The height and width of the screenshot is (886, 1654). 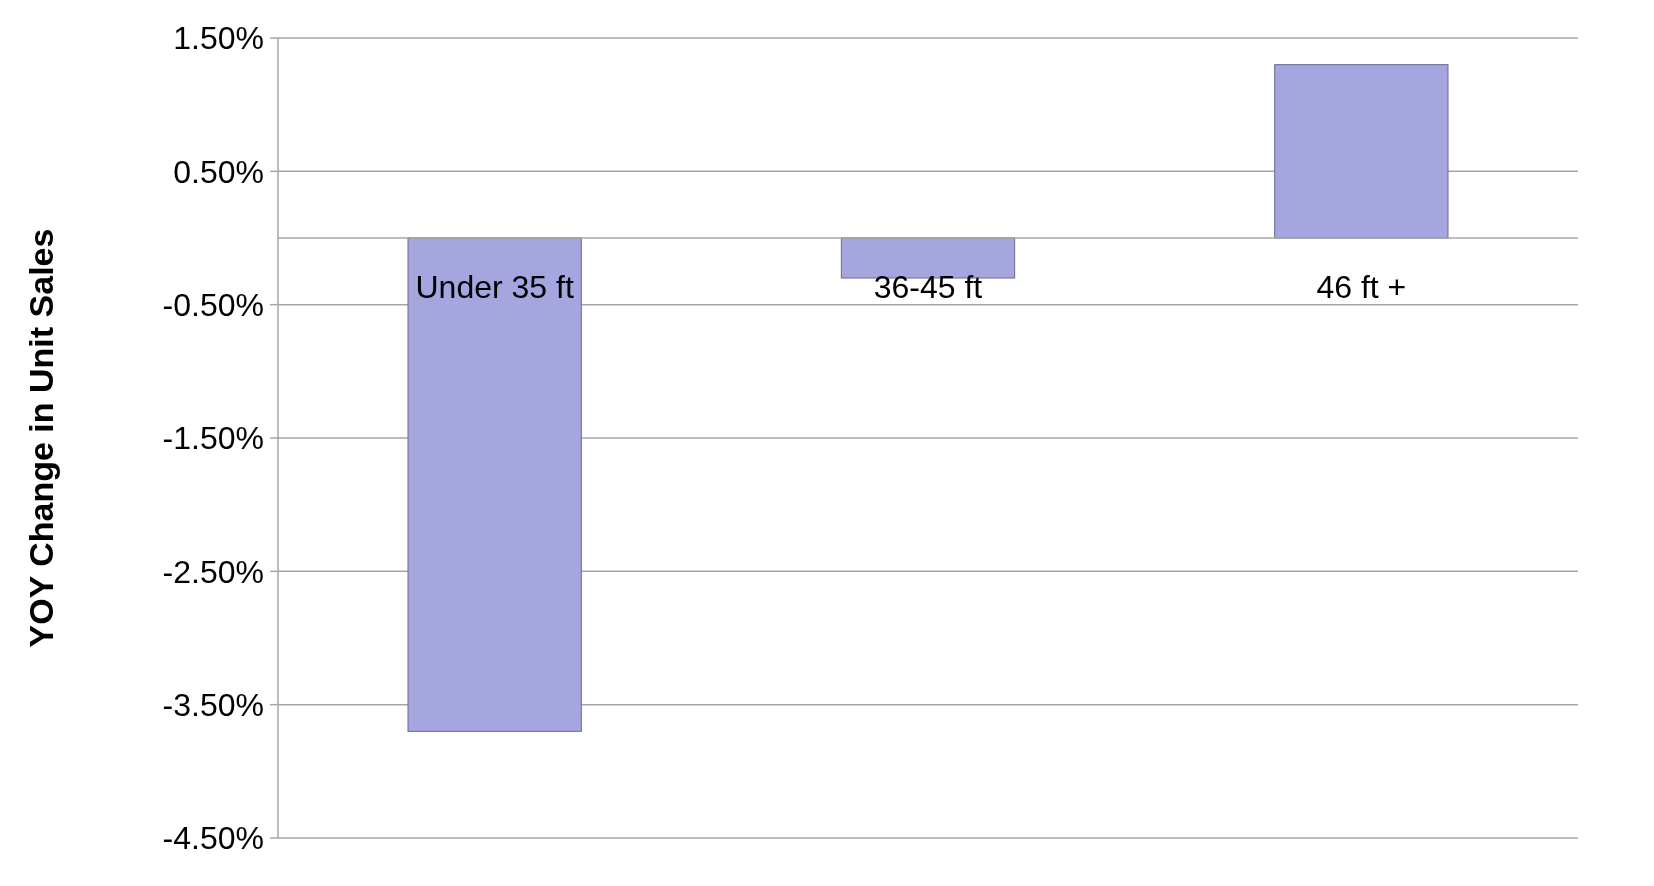 What do you see at coordinates (41, 438) in the screenshot?
I see `y-axis-title: YOY Change in Unit Sales` at bounding box center [41, 438].